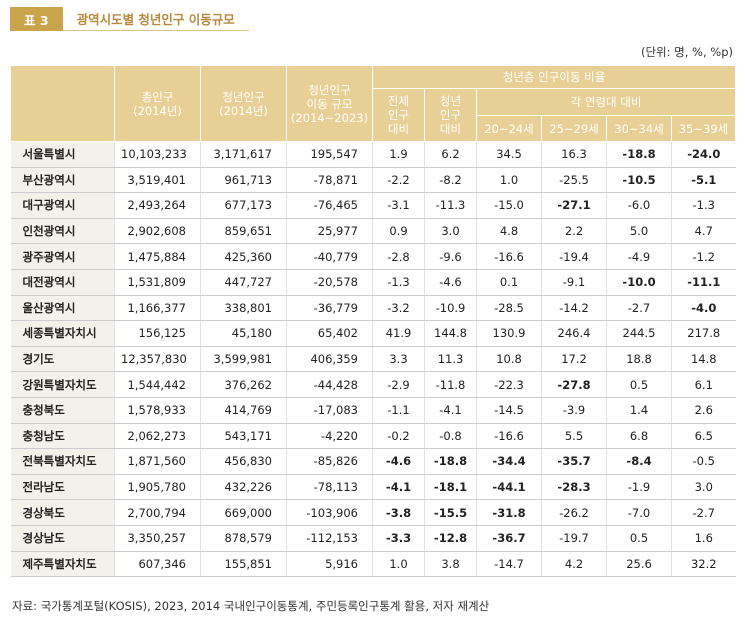 The height and width of the screenshot is (618, 745). What do you see at coordinates (703, 205) in the screenshot?
I see `age-35-39-cell: -1.3` at bounding box center [703, 205].